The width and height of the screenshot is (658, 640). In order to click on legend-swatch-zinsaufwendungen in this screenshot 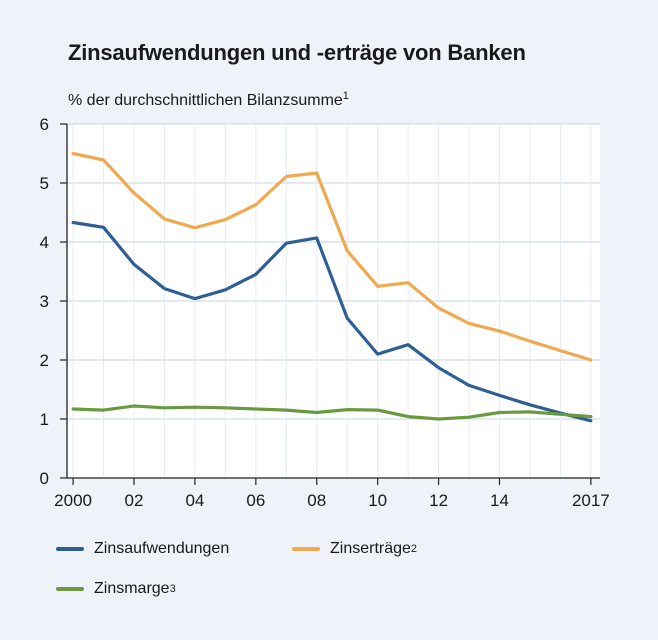, I will do `click(70, 549)`.